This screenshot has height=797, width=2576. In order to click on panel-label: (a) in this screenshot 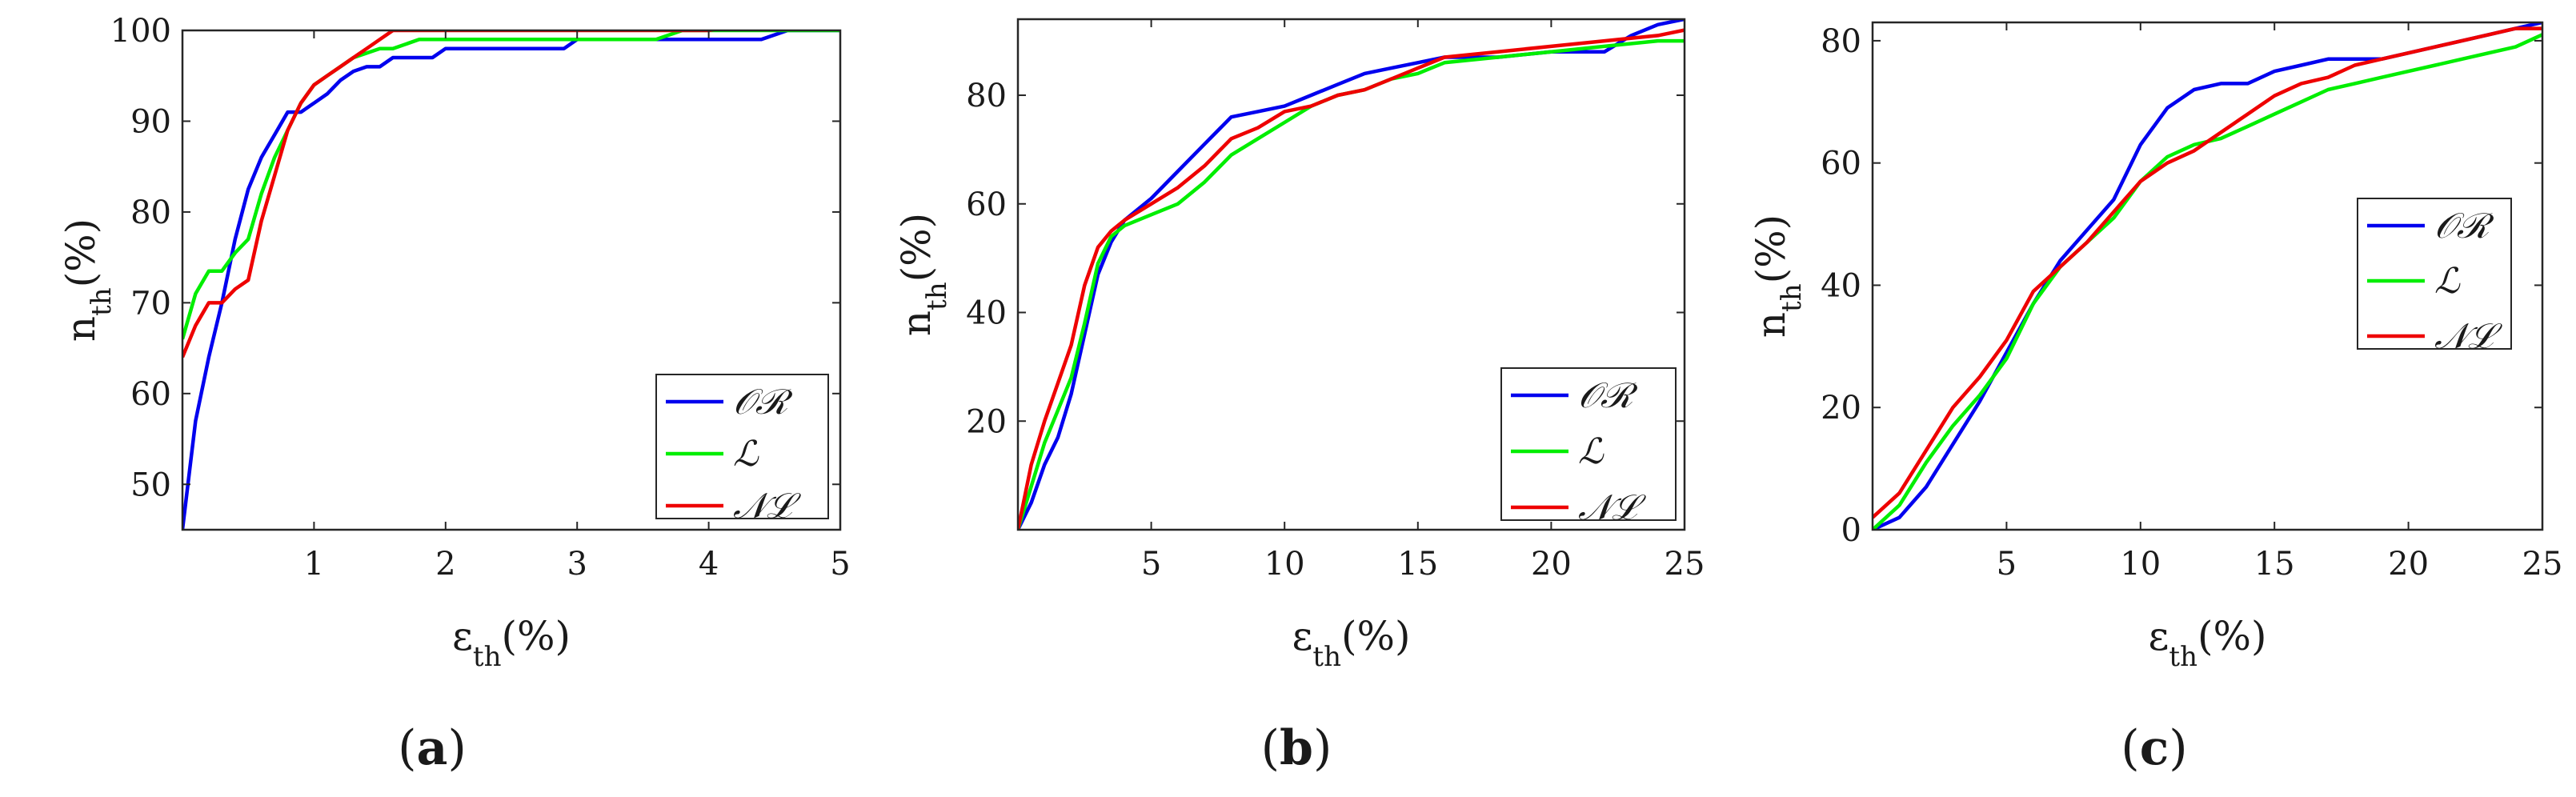, I will do `click(432, 748)`.